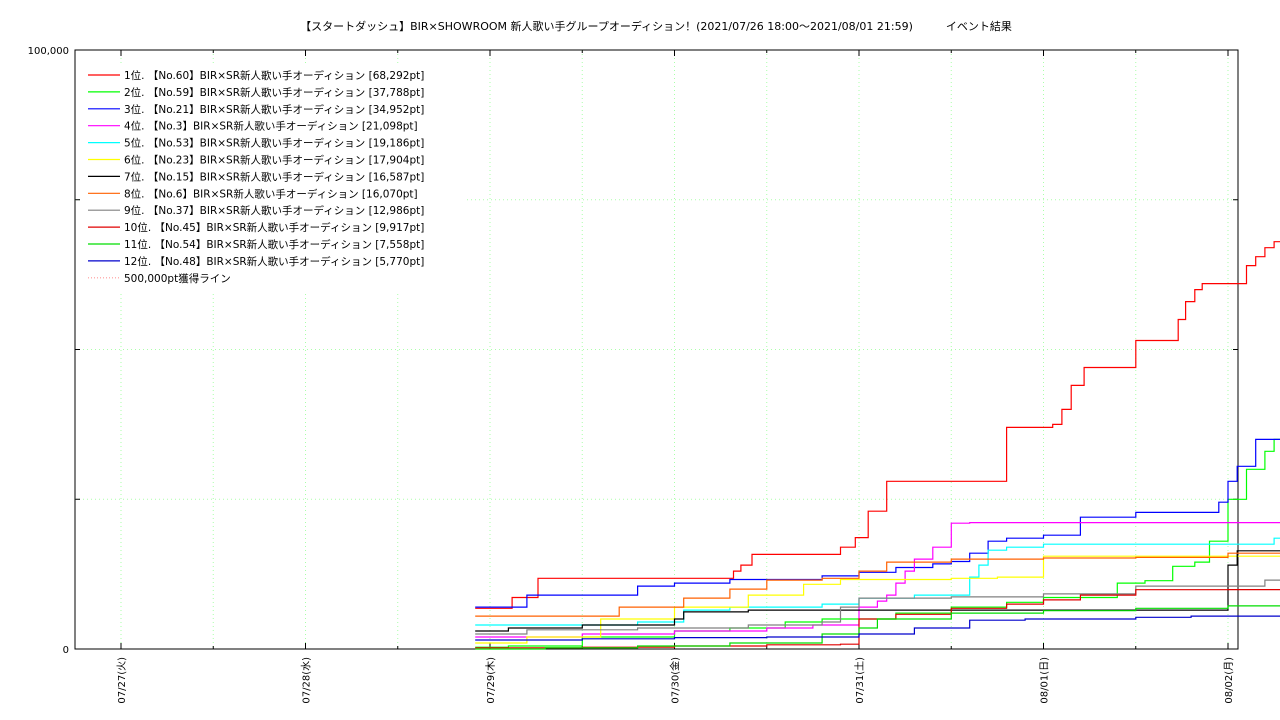 Image resolution: width=1280 pixels, height=720 pixels. I want to click on x-tick-label: 07/28(水), so click(307, 680).